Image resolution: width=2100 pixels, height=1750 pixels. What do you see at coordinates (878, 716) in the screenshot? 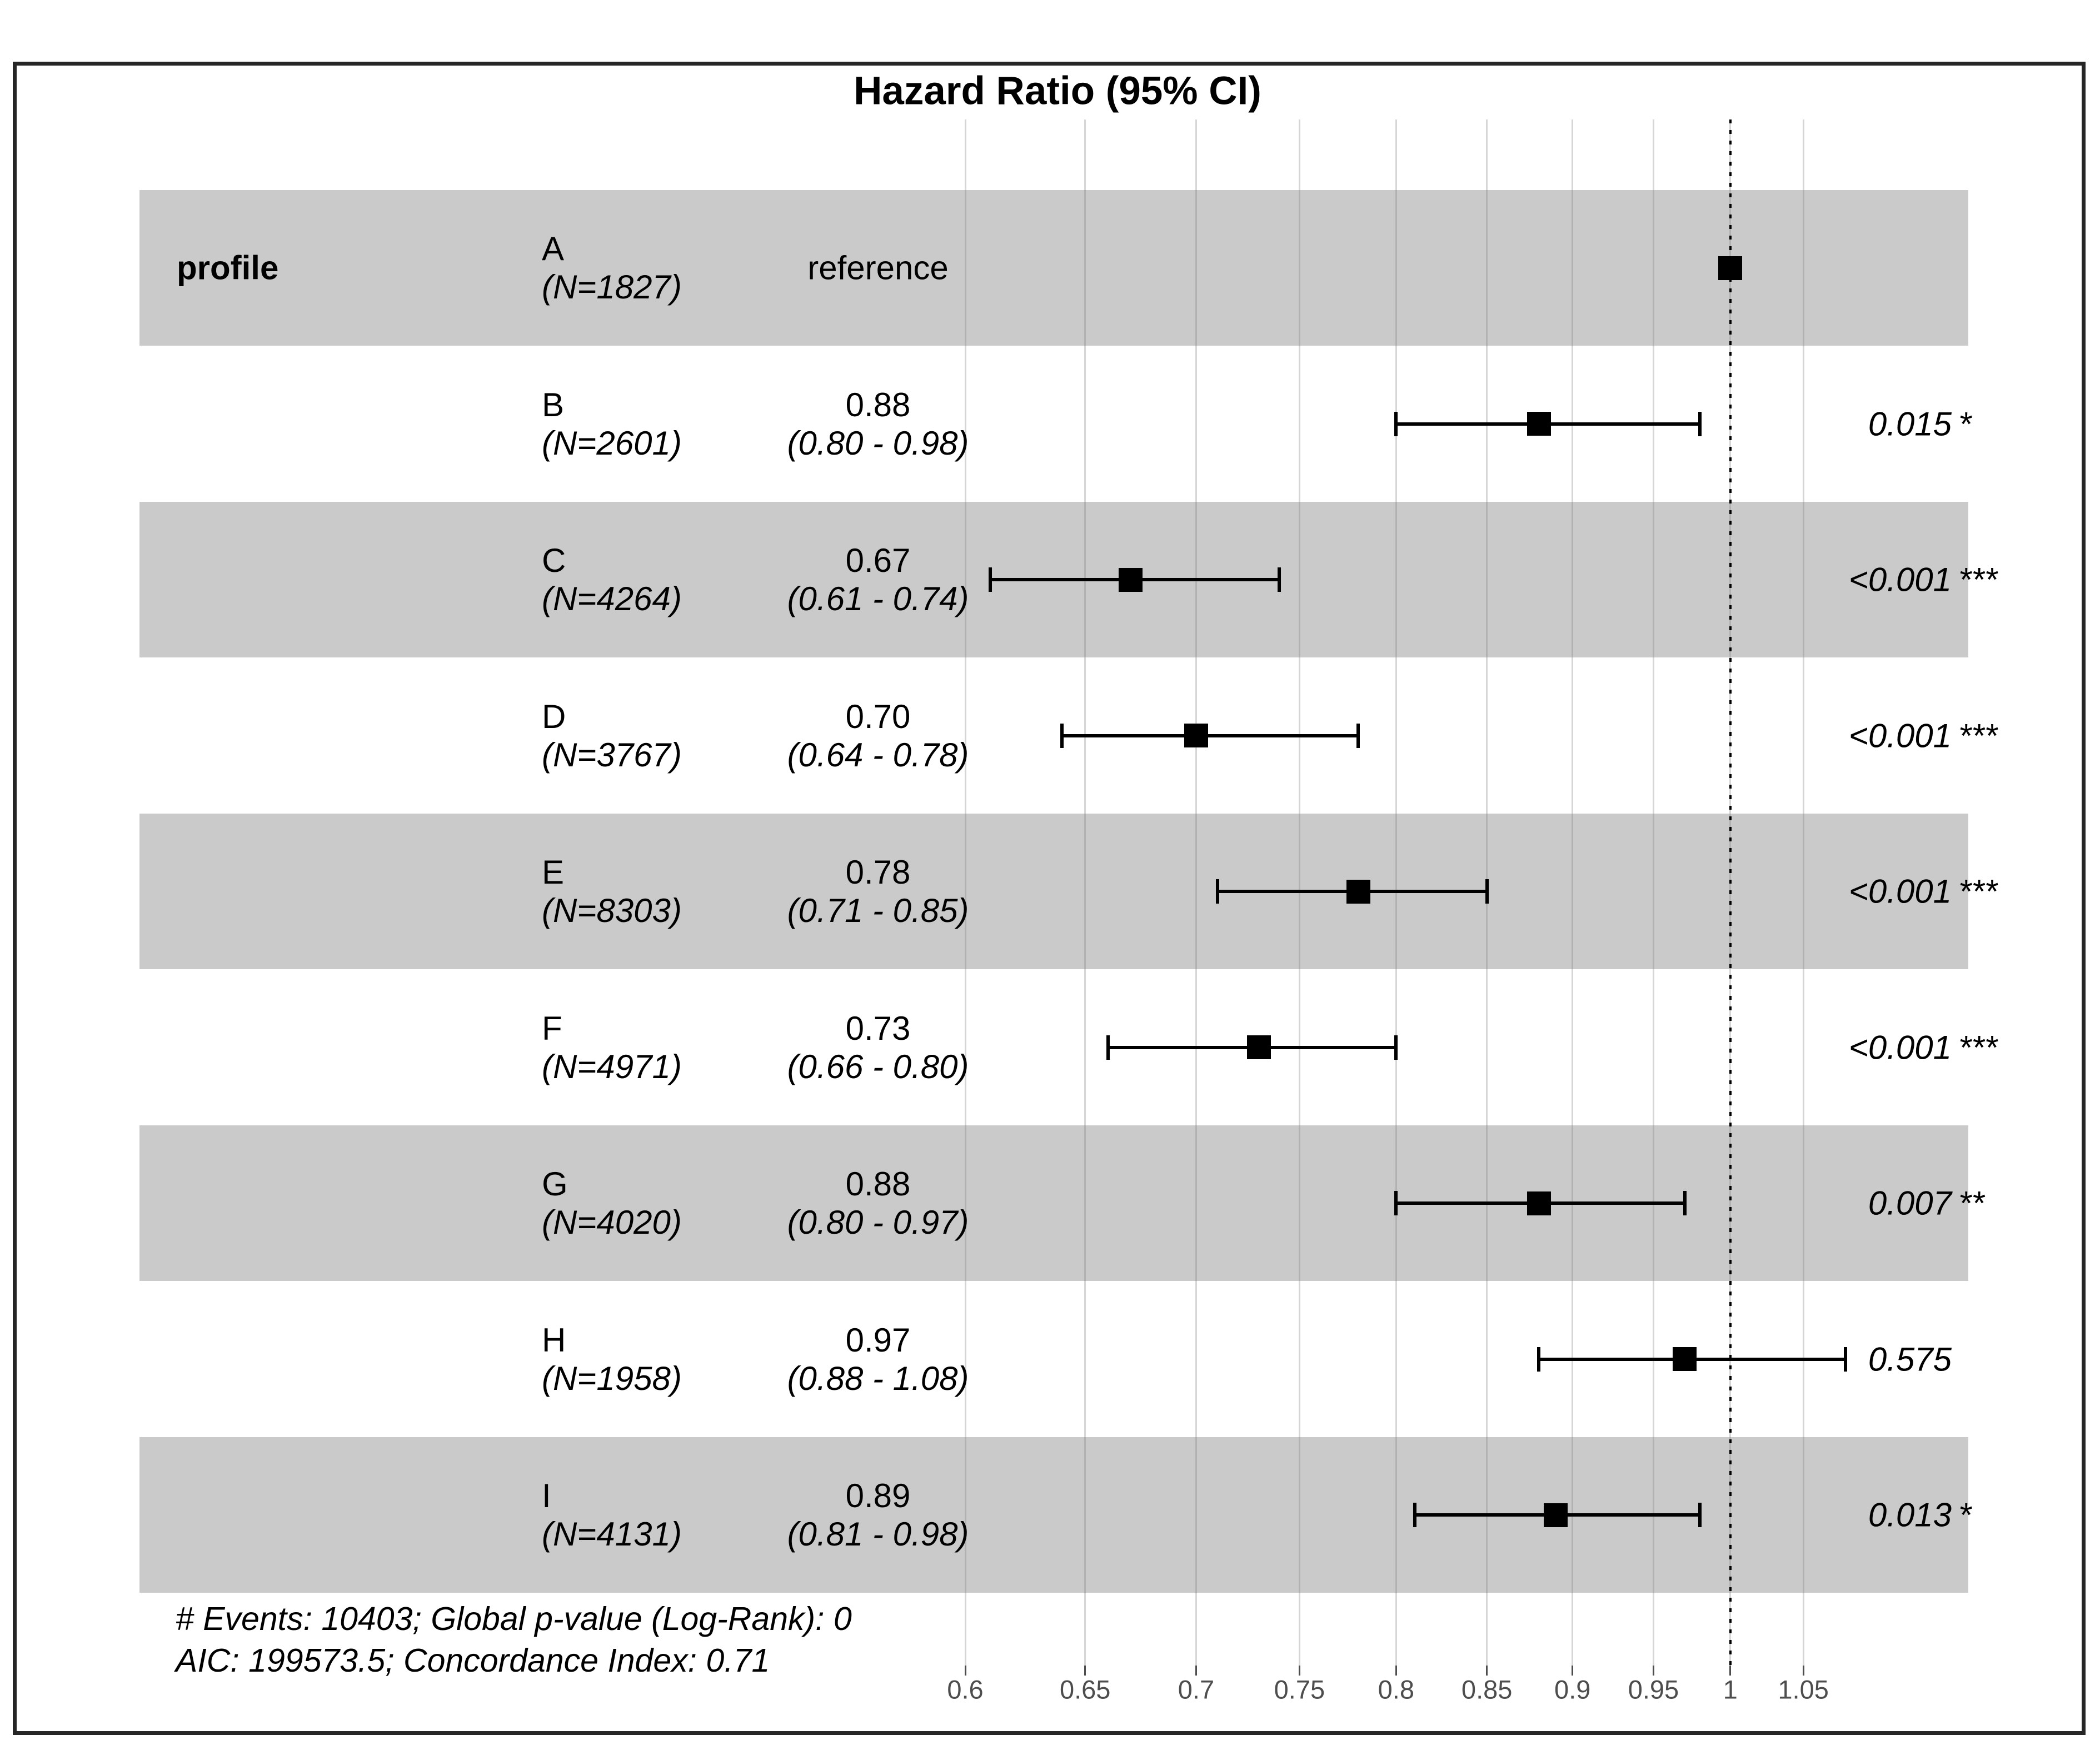
I see `estimate-value-text: 0.70` at bounding box center [878, 716].